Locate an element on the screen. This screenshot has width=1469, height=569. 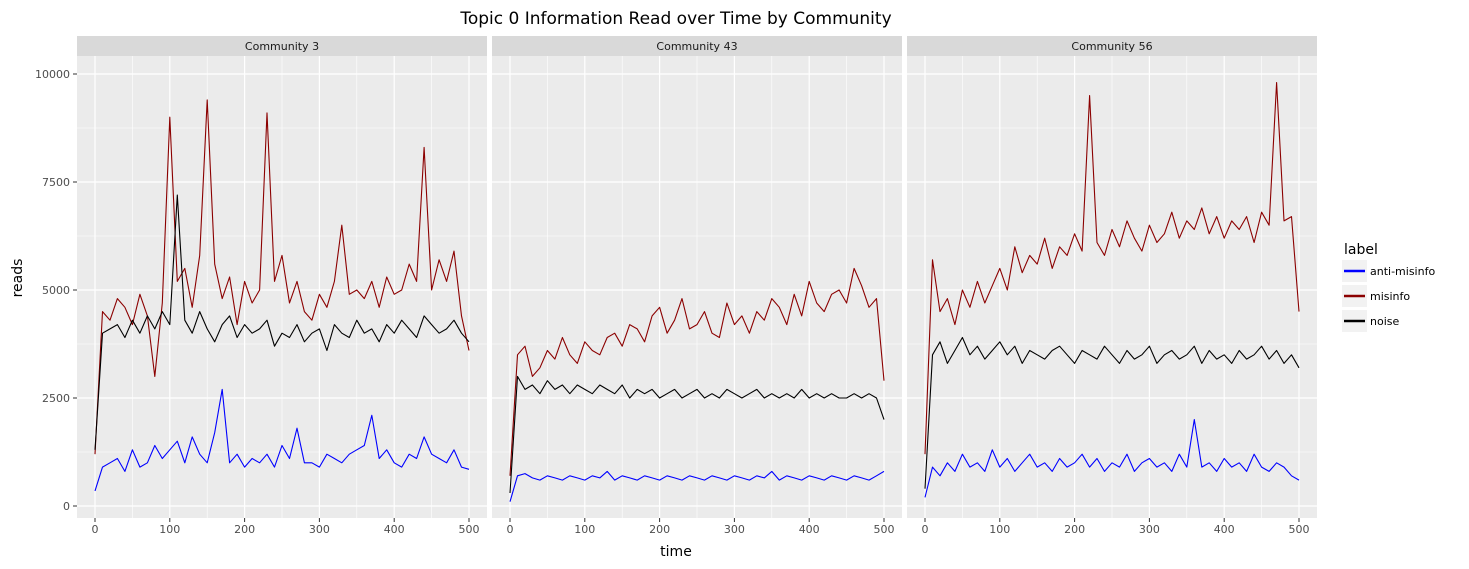
y-tick-label: 5000 is located at coordinates (56, 290).